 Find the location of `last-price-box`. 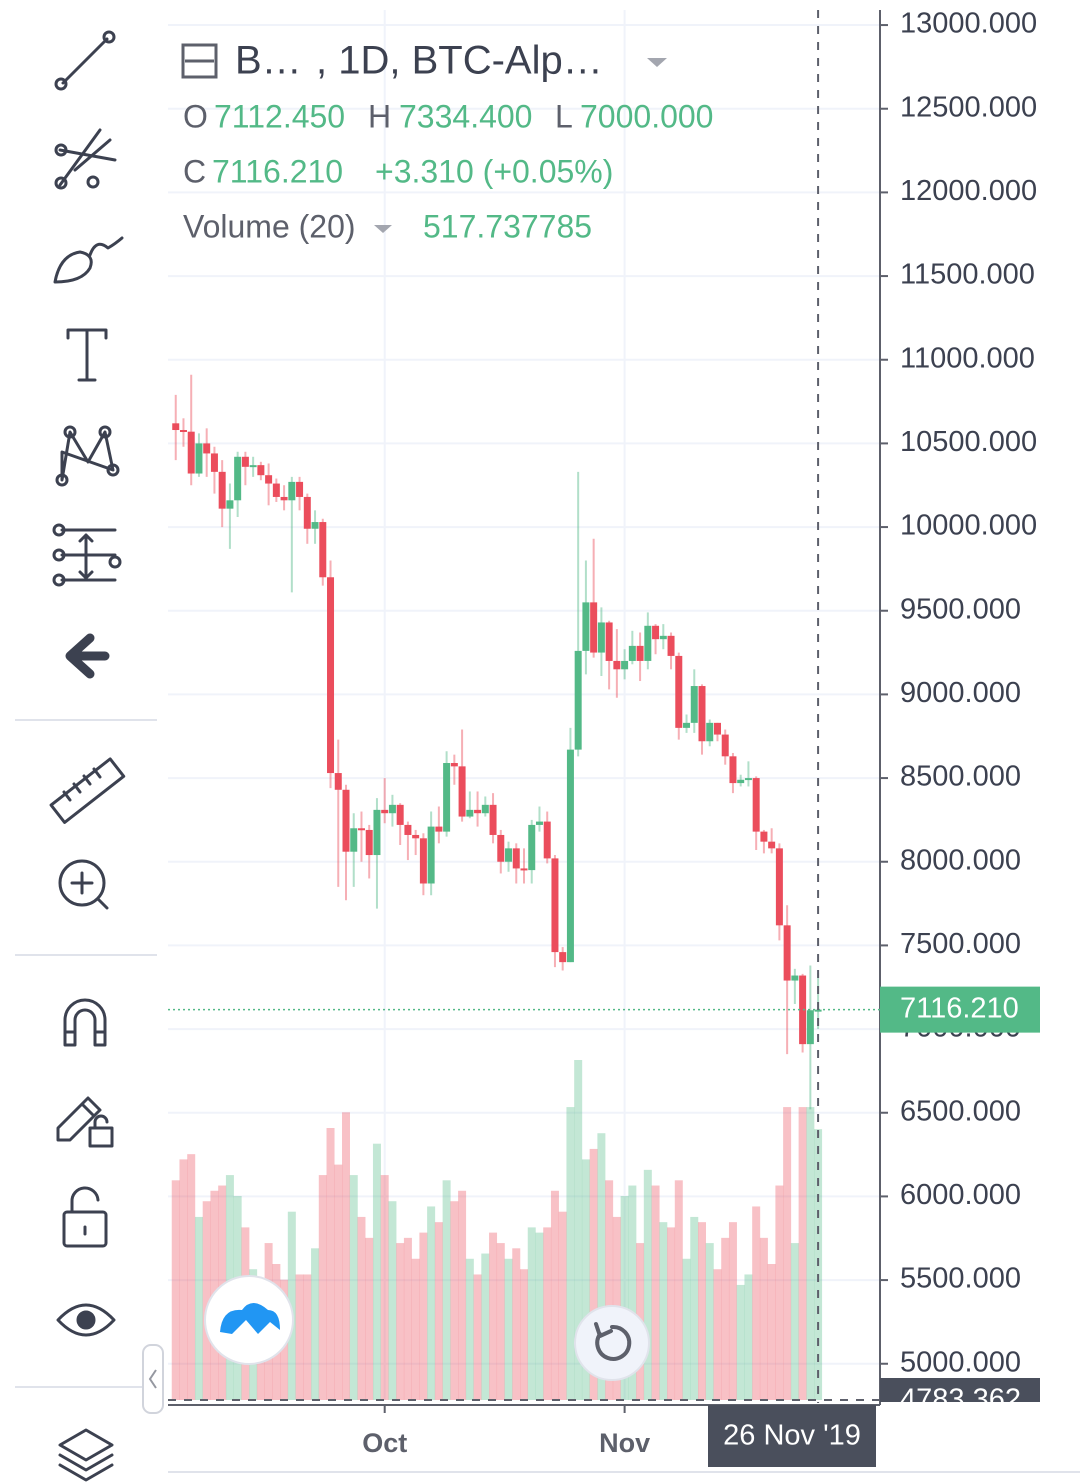

last-price-box is located at coordinates (960, 1009).